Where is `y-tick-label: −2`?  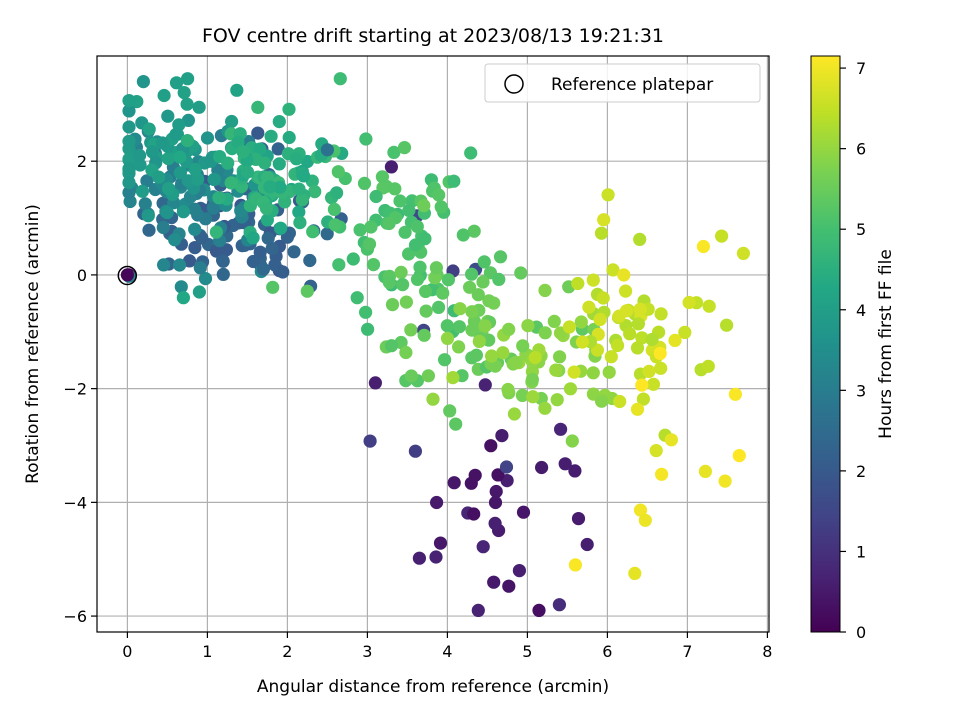
y-tick-label: −2 is located at coordinates (75, 389).